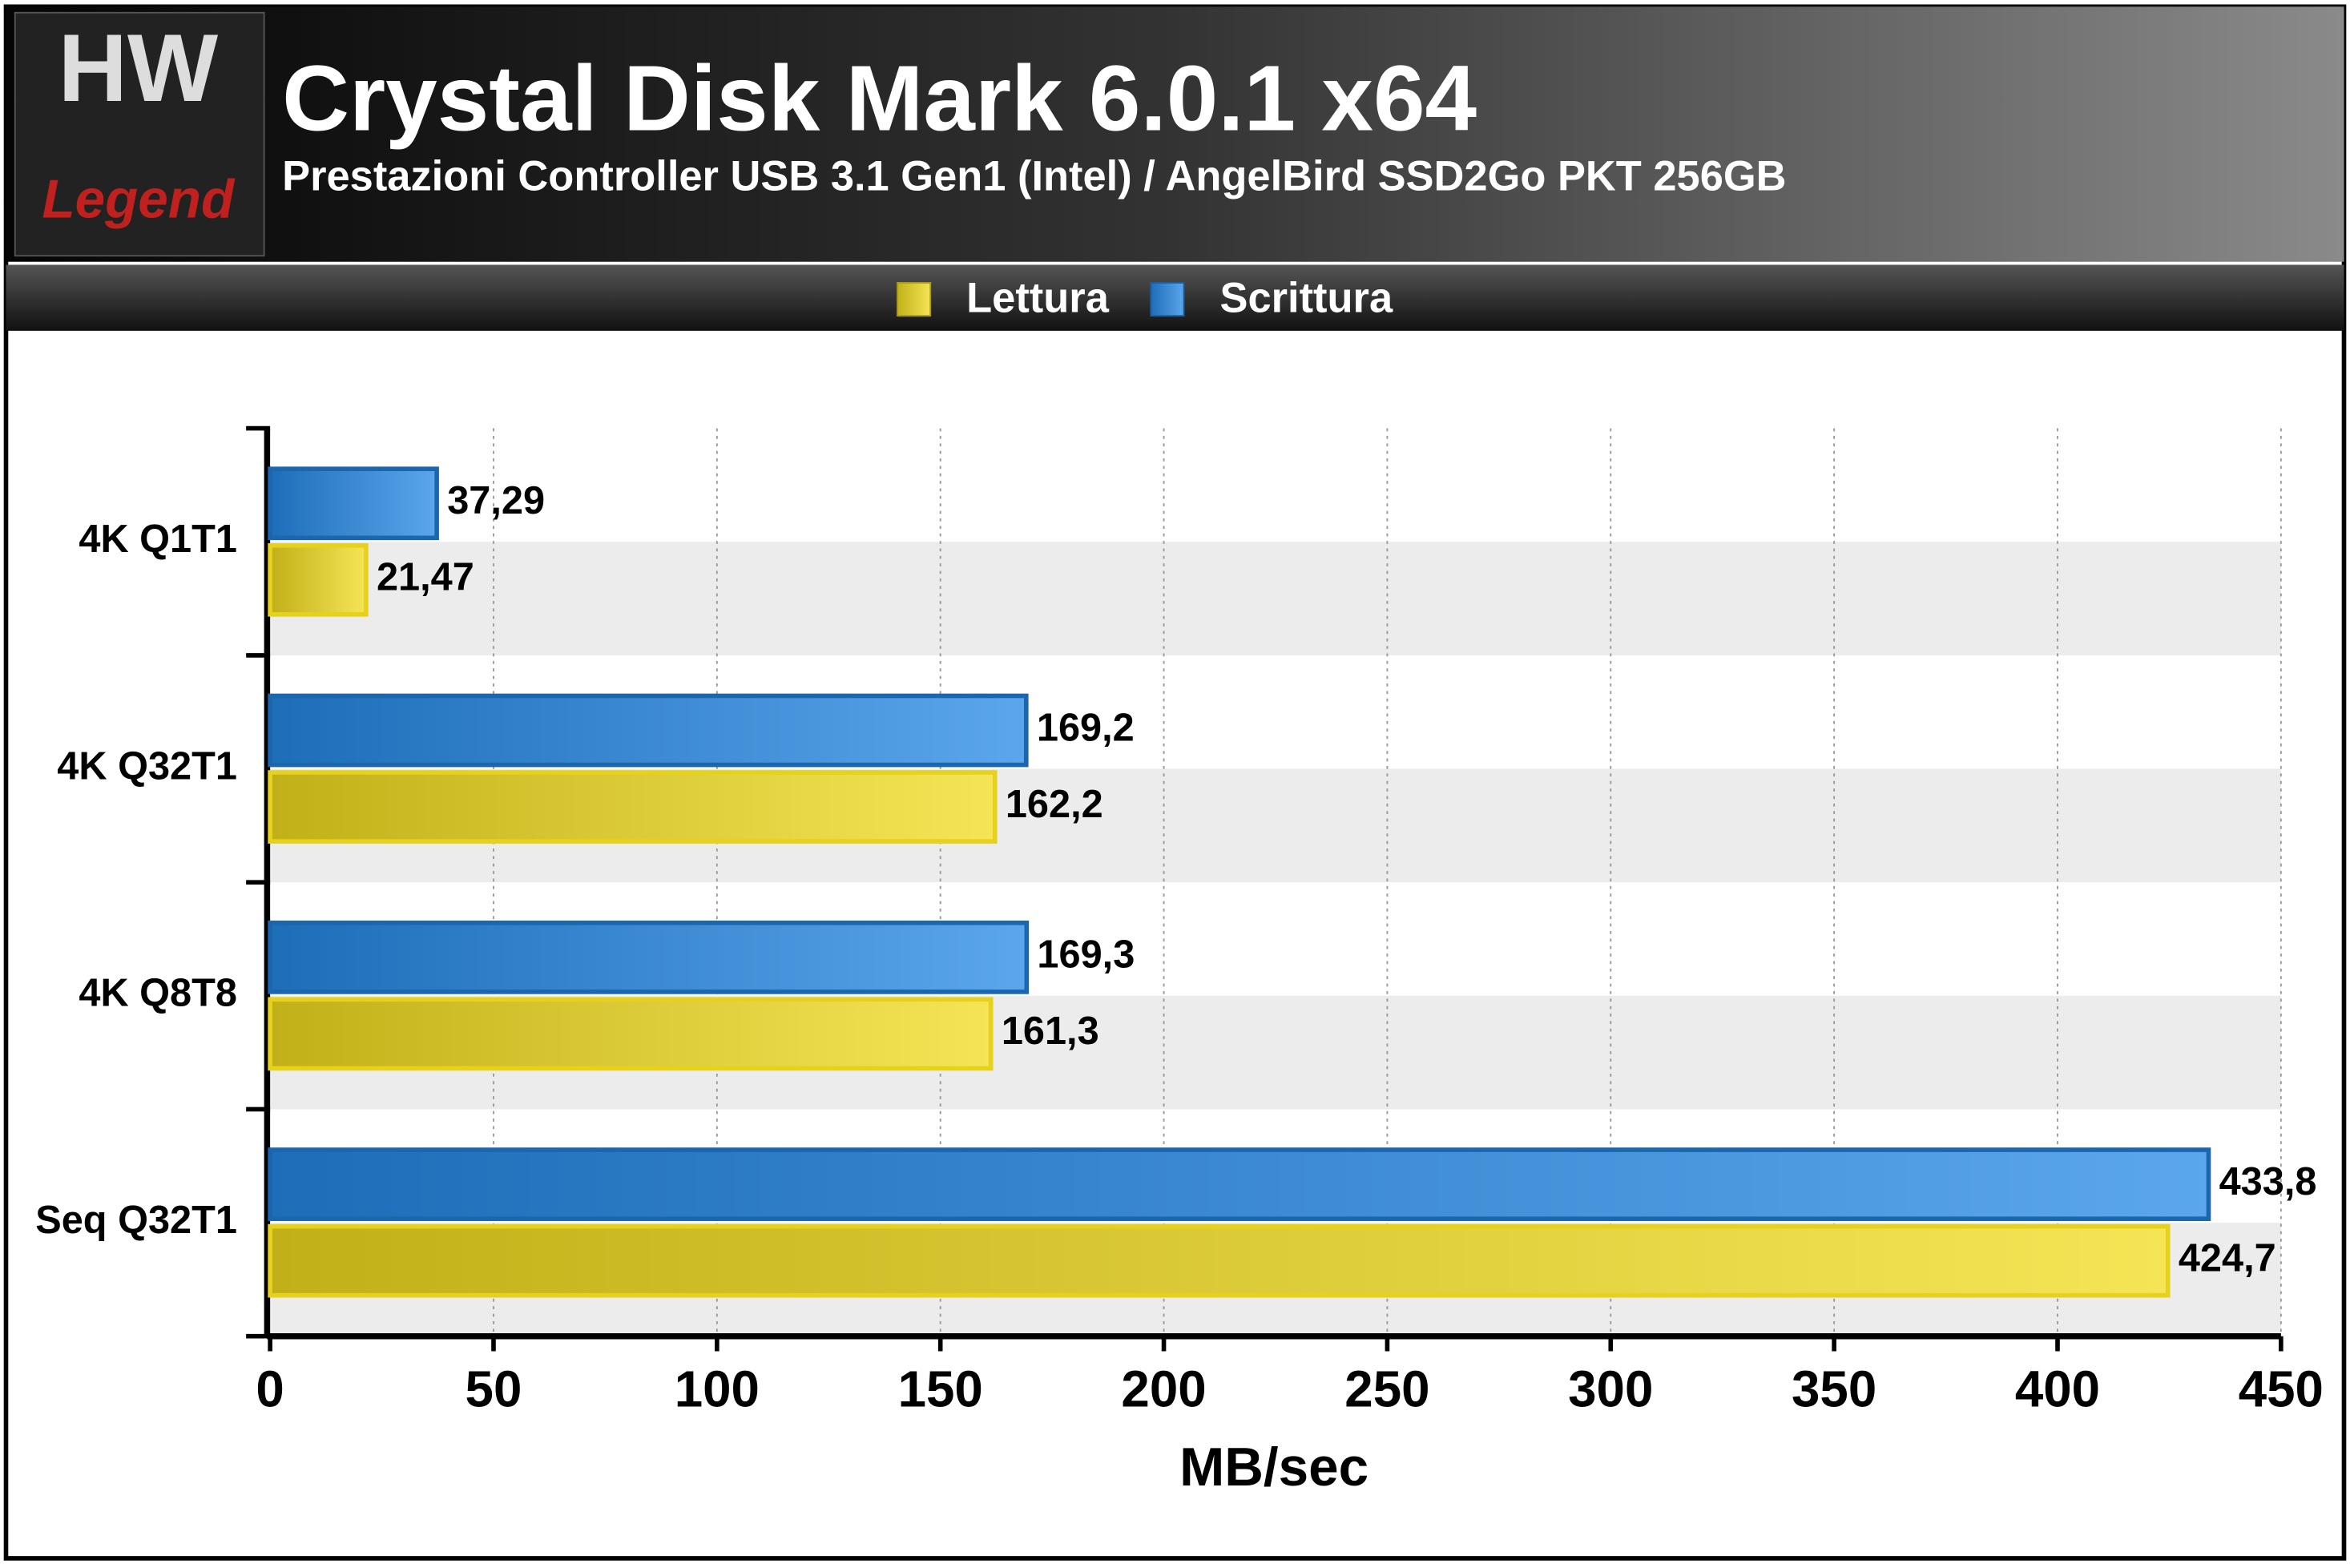 Image resolution: width=2350 pixels, height=1568 pixels. What do you see at coordinates (1163, 1389) in the screenshot?
I see `x-tick-label: 200` at bounding box center [1163, 1389].